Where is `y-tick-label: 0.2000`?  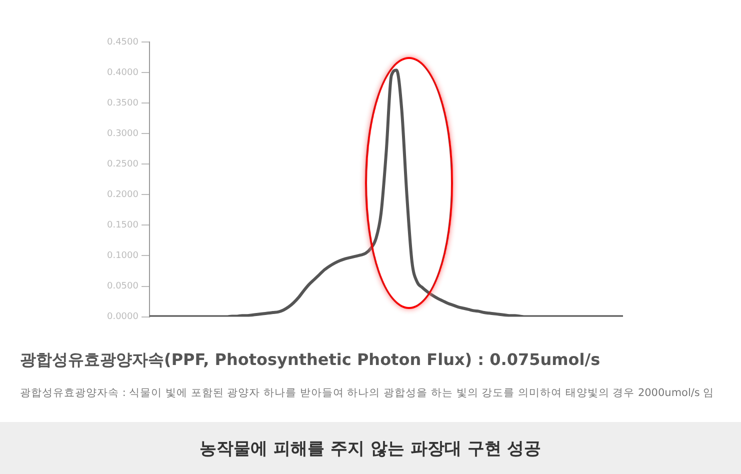 y-tick-label: 0.2000 is located at coordinates (122, 195).